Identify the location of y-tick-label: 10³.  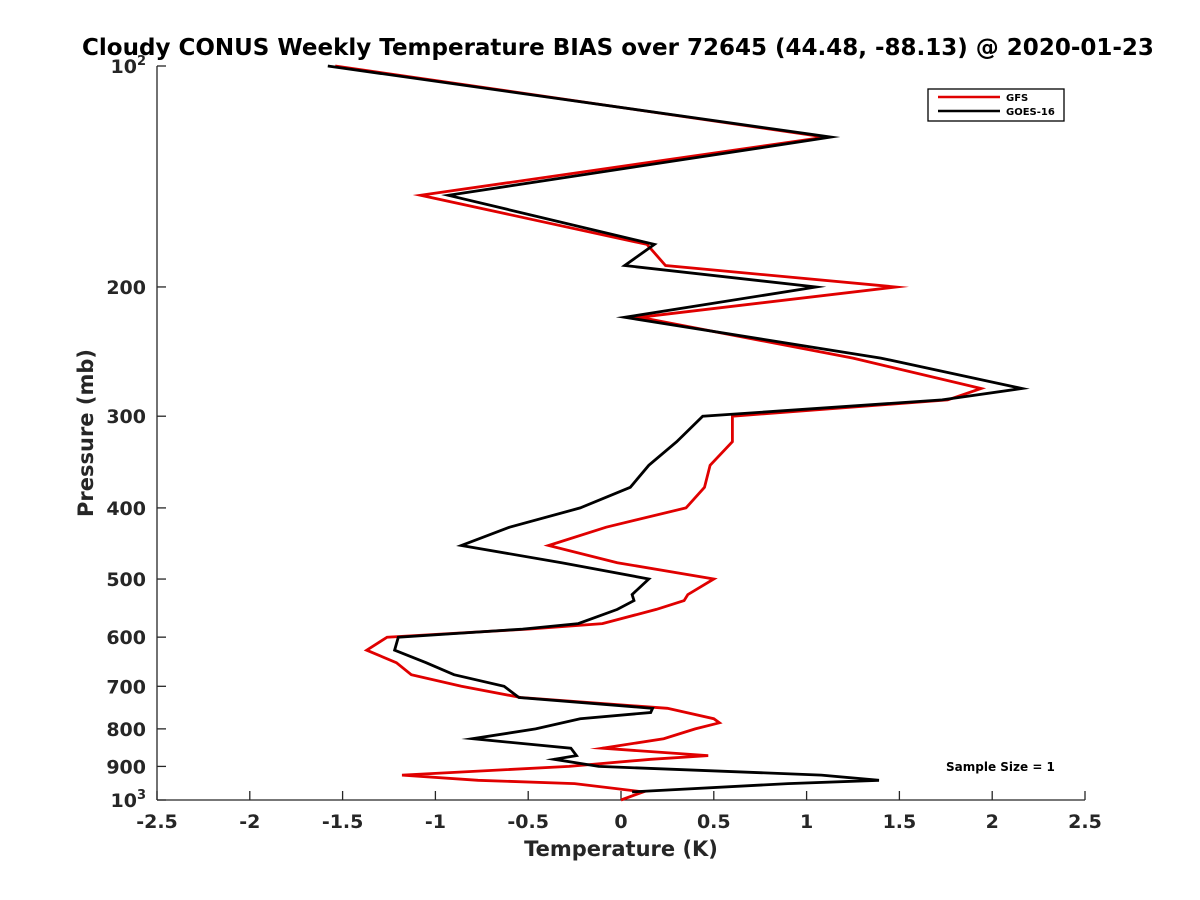
(129, 800).